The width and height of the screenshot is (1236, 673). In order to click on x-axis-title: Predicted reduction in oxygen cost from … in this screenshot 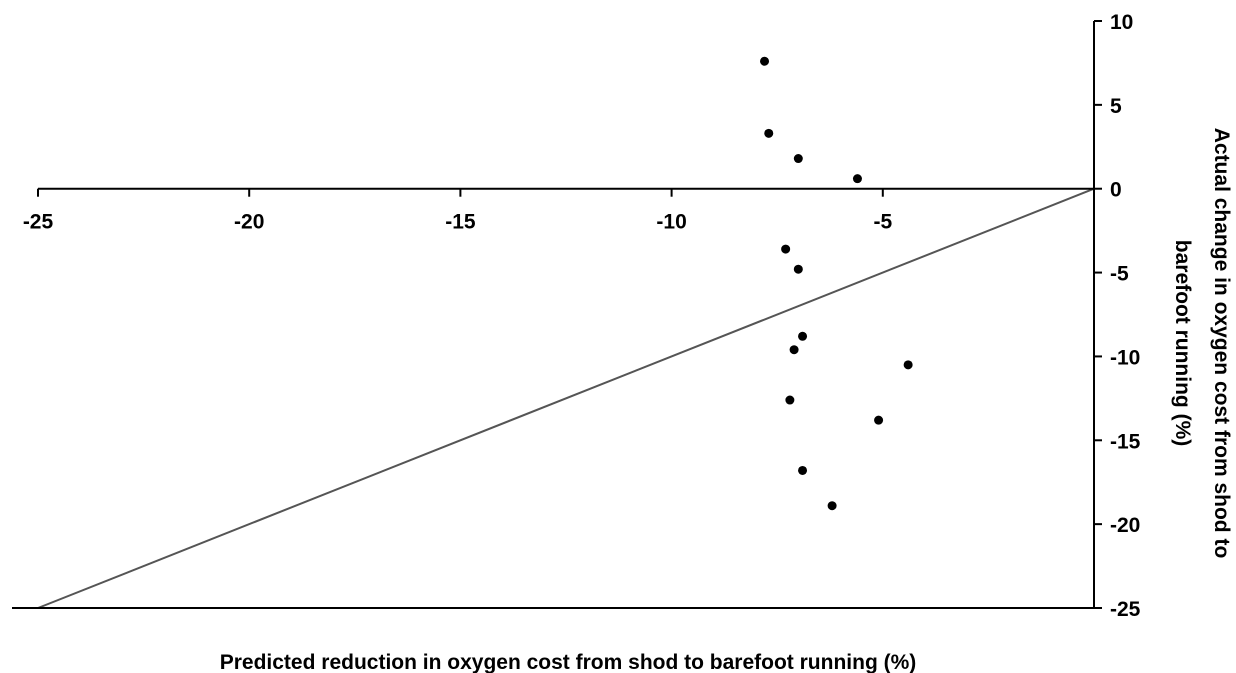, I will do `click(568, 662)`.